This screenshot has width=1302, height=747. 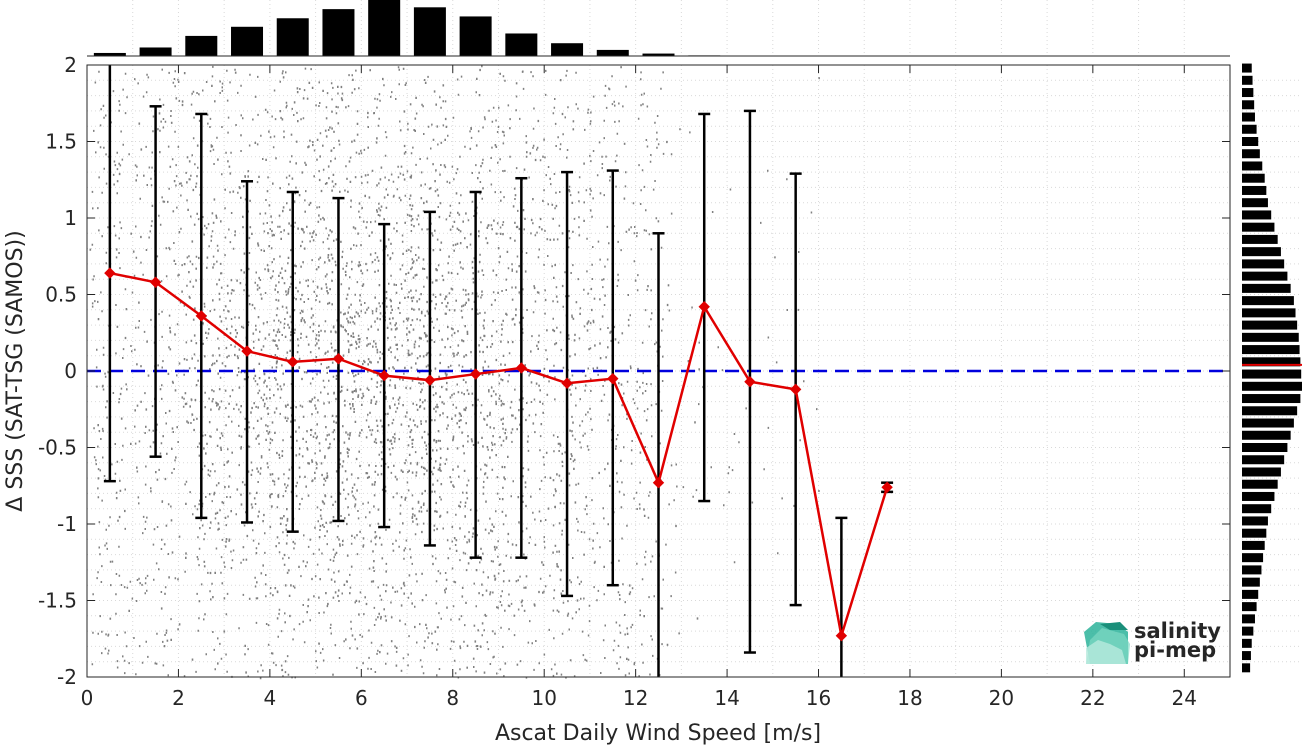 I want to click on x-tick-label: 10, so click(x=543, y=698).